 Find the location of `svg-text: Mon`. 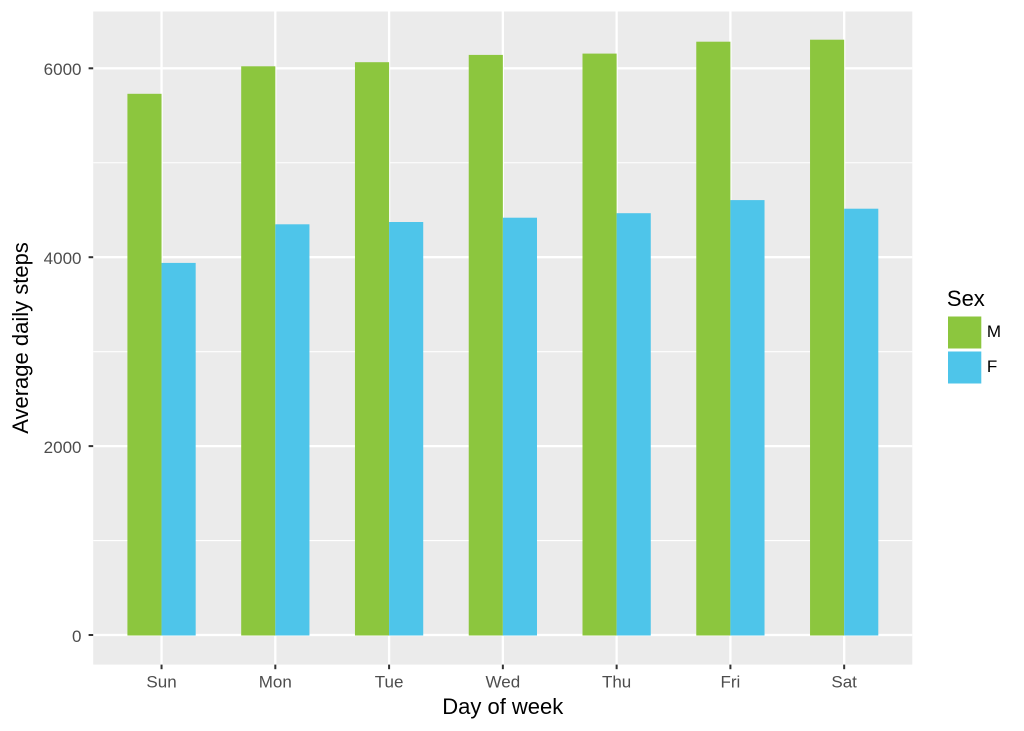

svg-text: Mon is located at coordinates (275, 681).